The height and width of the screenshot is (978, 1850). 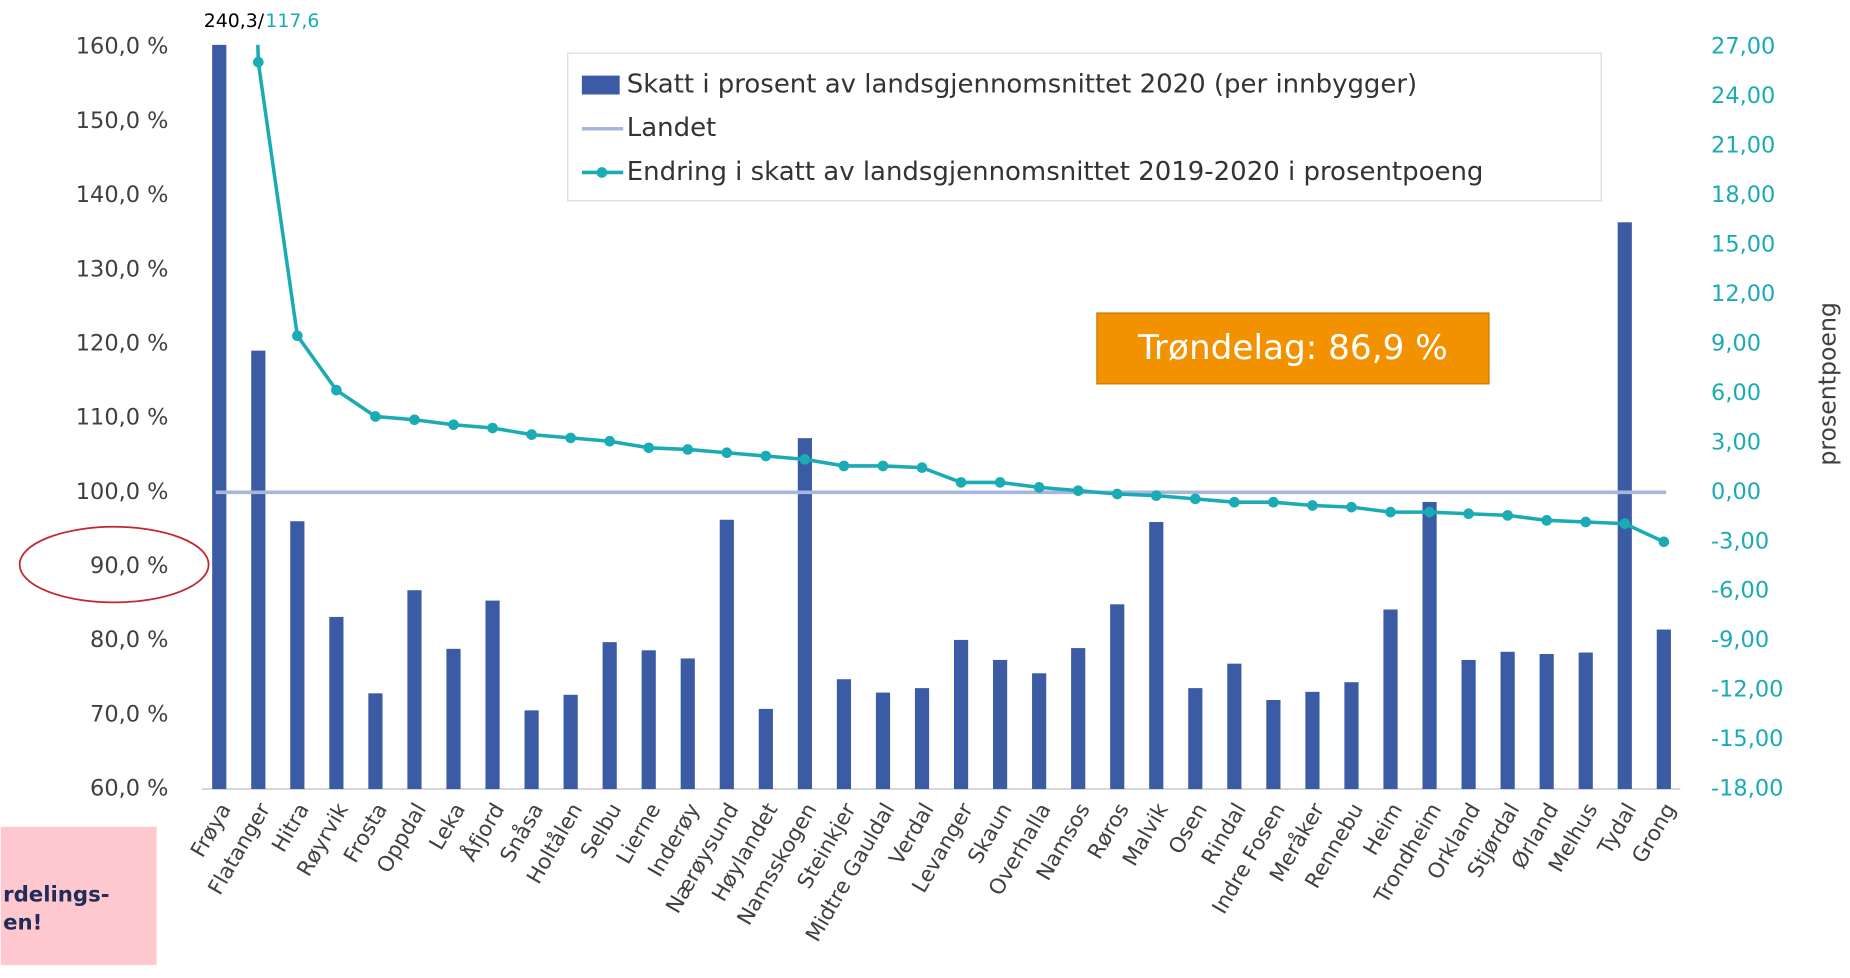 I want to click on y-tick-label: 90,0 %, so click(x=129, y=566).